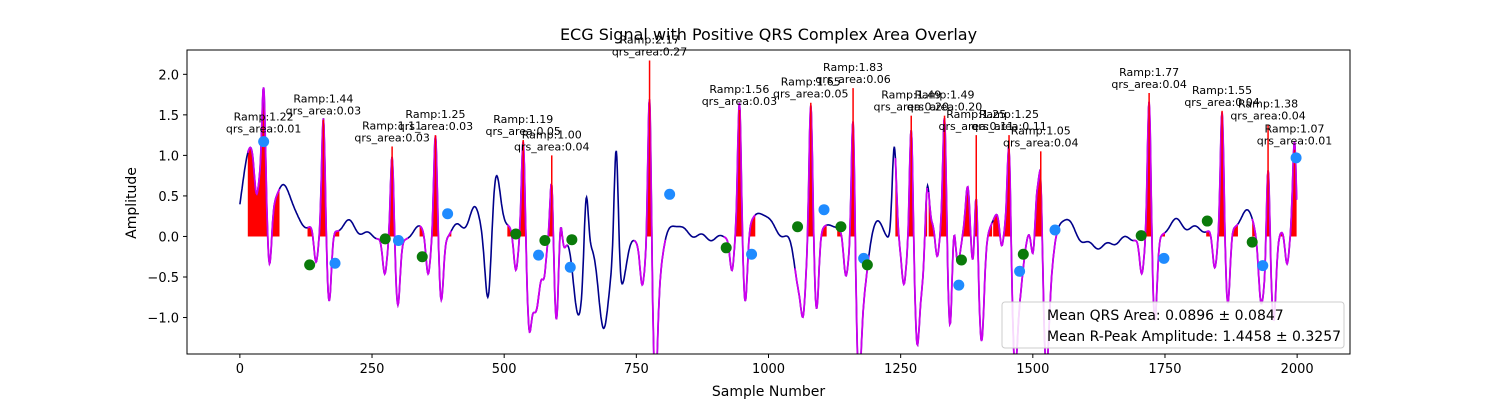 This screenshot has height=400, width=1500. Describe the element at coordinates (264, 117) in the screenshot. I see `r-peak-ramp-label: Ramp:1.22` at that location.